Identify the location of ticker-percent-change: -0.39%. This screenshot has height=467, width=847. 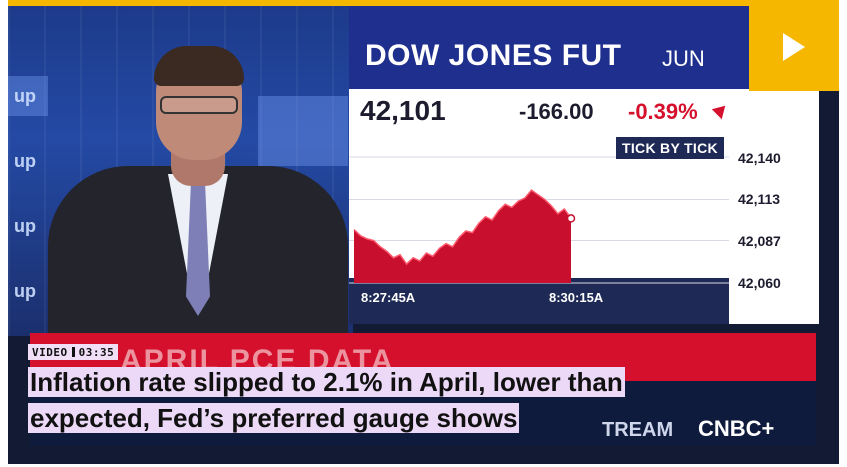
(663, 111).